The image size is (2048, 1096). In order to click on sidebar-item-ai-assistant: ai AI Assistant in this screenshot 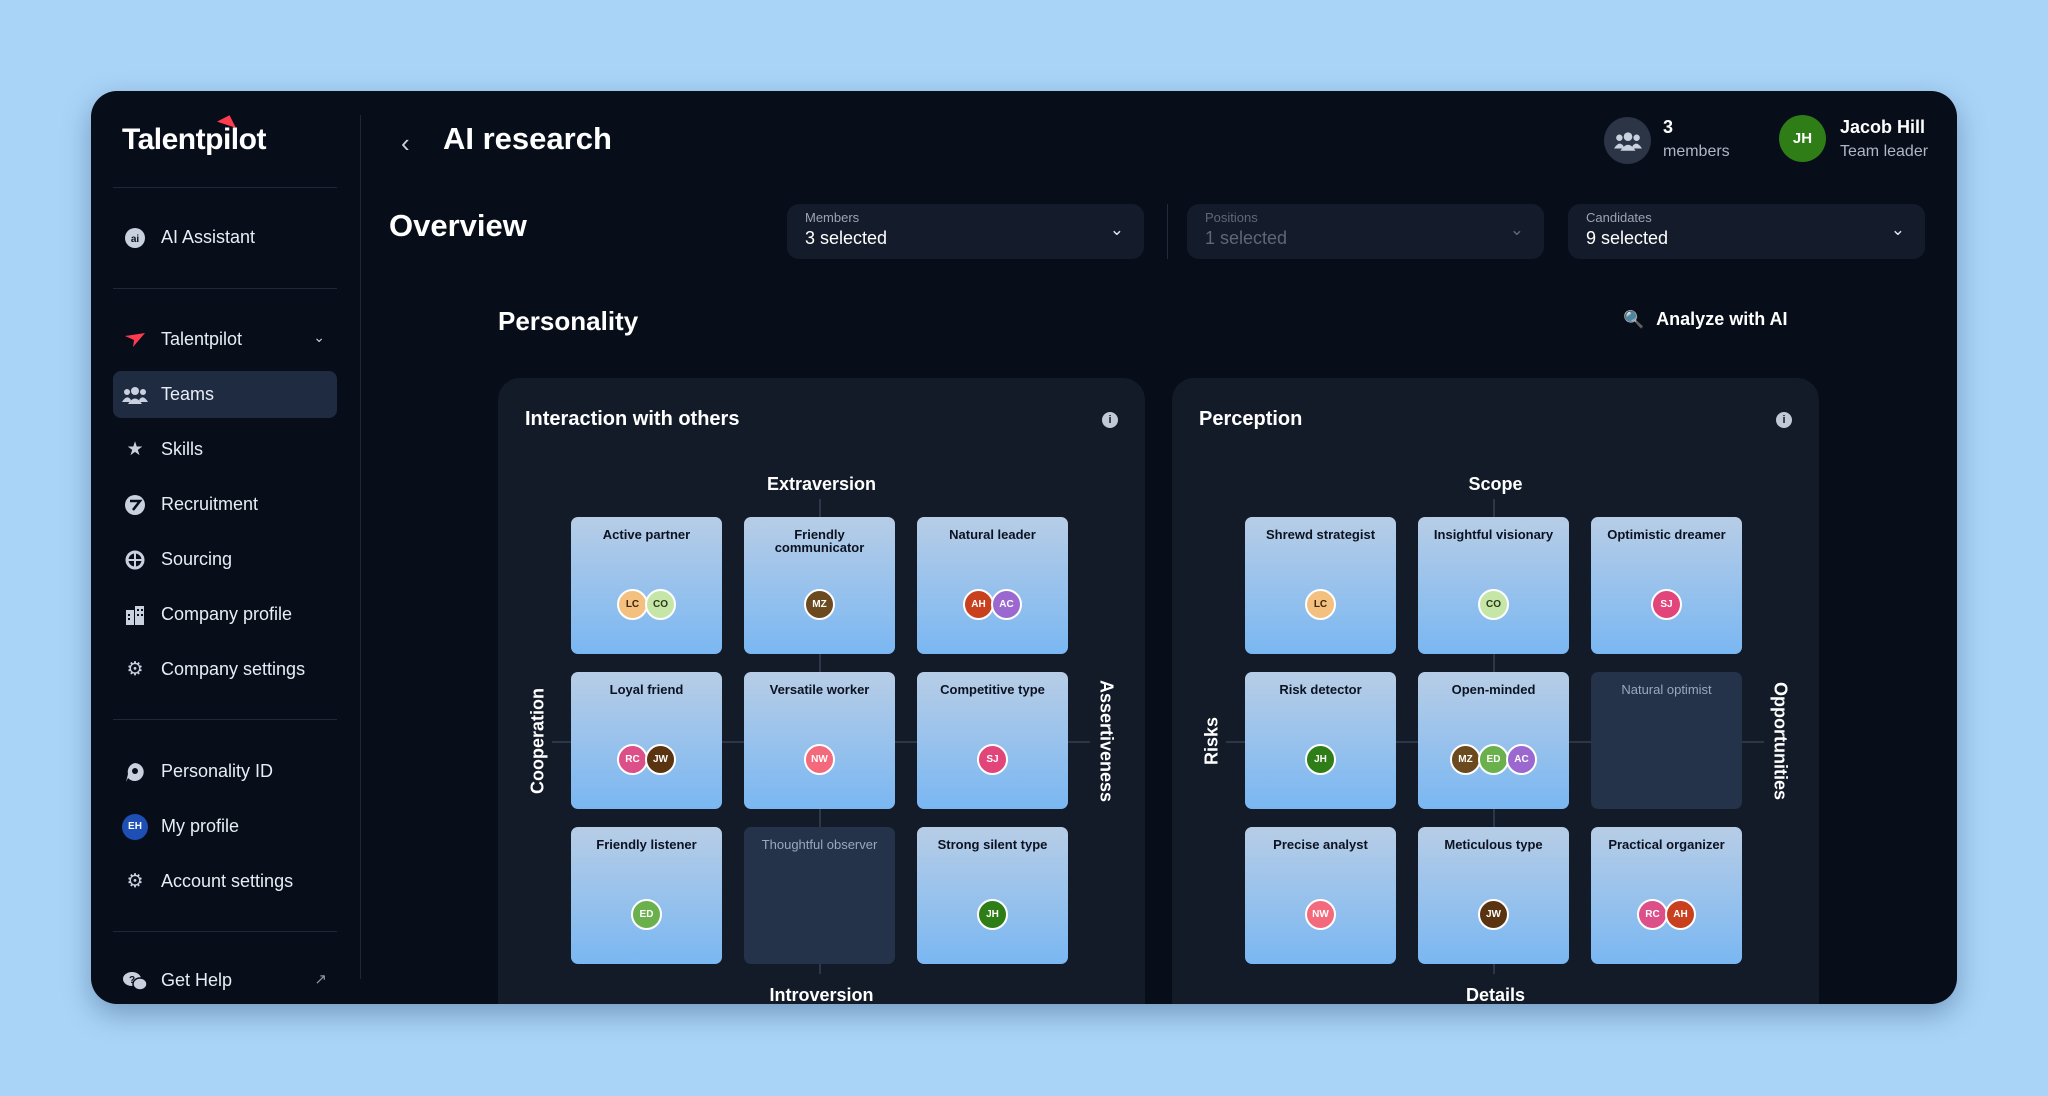, I will do `click(225, 237)`.